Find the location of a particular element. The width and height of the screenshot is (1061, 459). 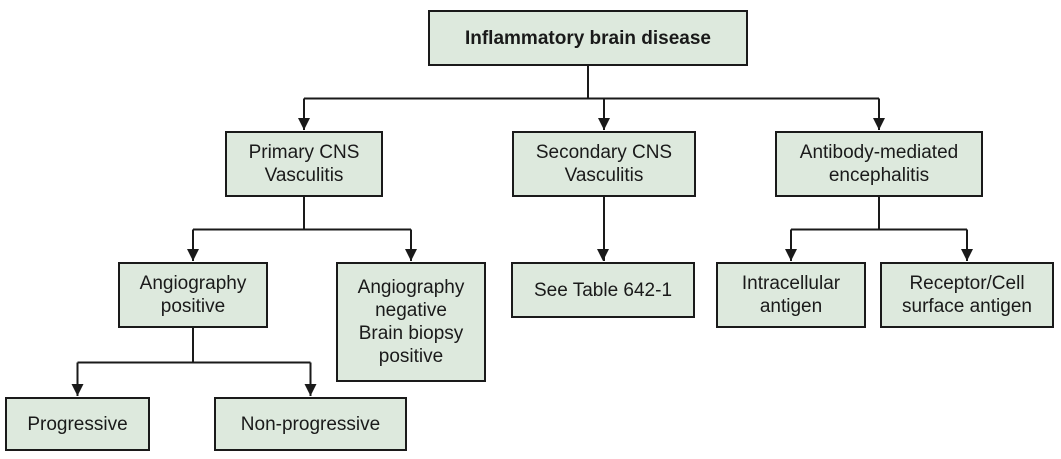

node-label-line: antigen is located at coordinates (791, 306).